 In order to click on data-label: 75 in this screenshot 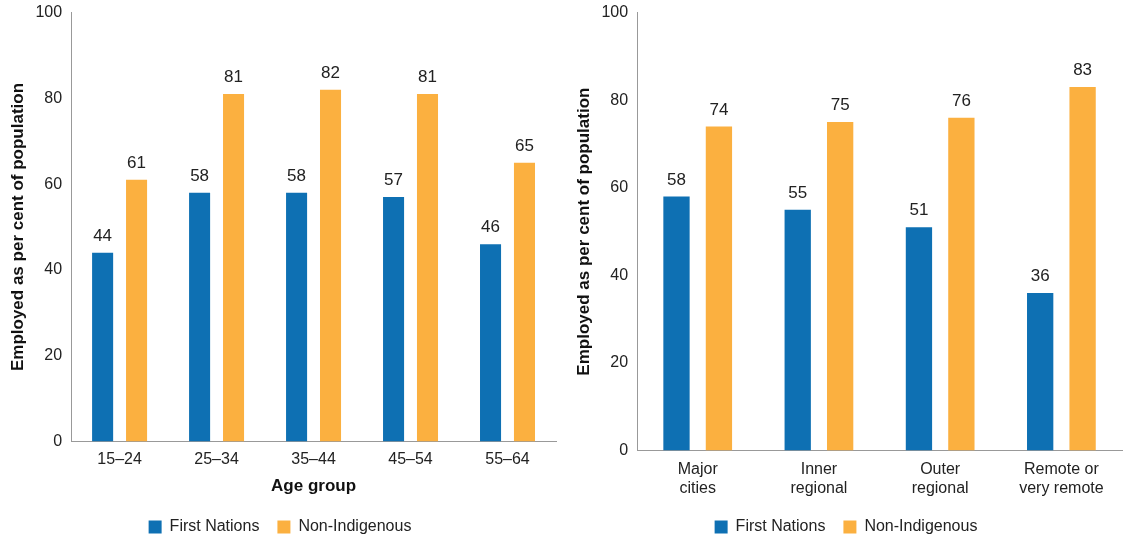, I will do `click(840, 105)`.